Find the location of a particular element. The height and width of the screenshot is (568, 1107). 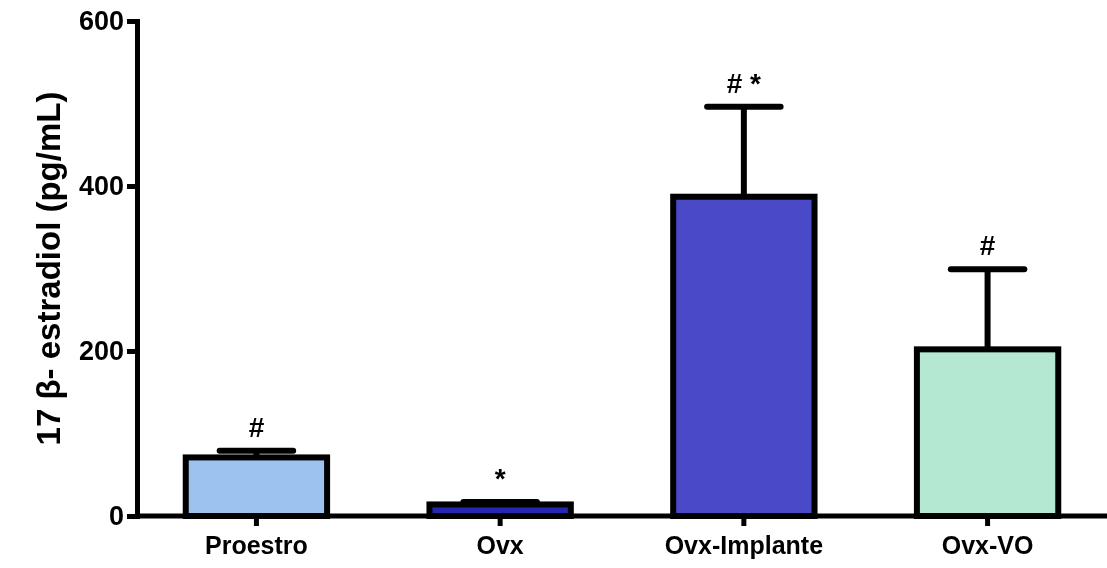

annotation: # * is located at coordinates (744, 83).